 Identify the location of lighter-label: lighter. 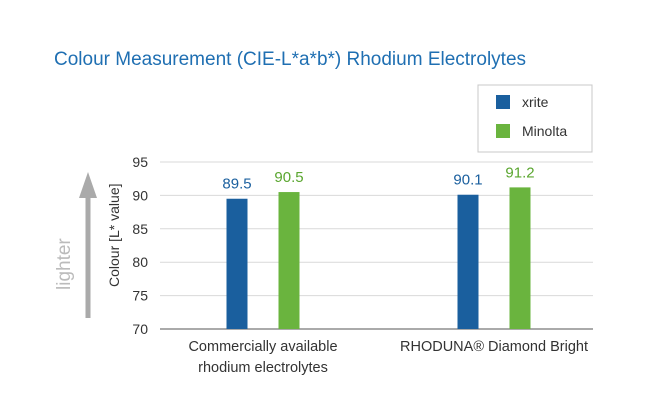
(64, 264).